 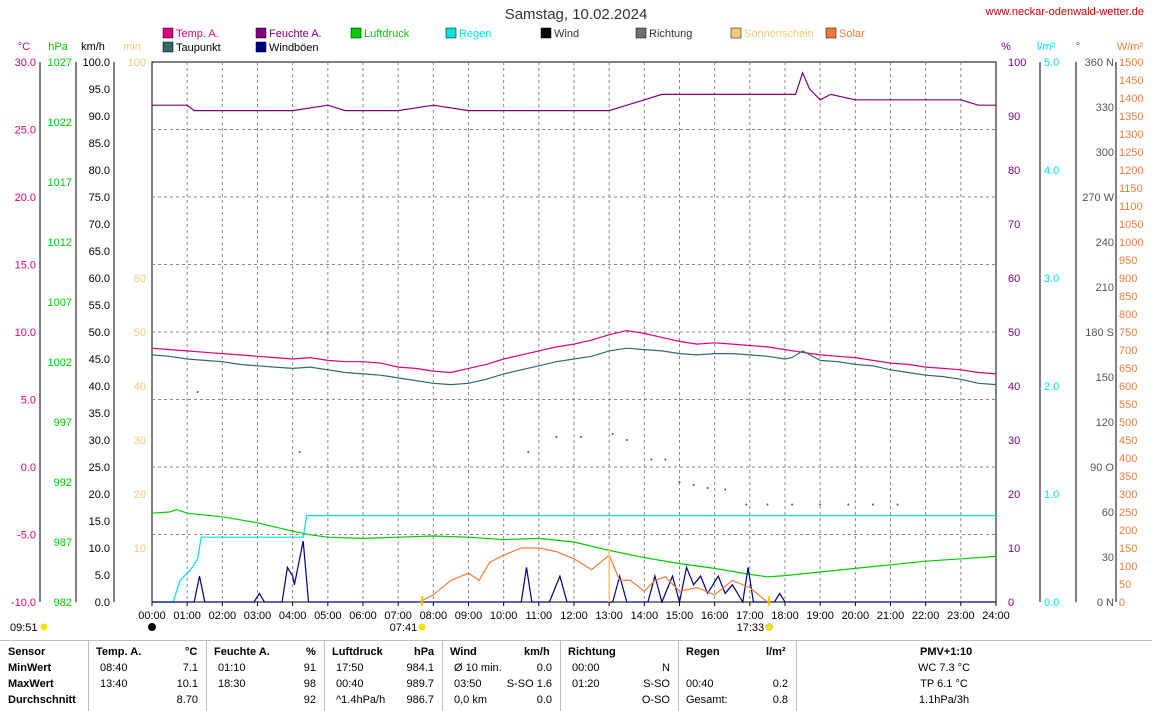 I want to click on sunset-icon, so click(x=769, y=627).